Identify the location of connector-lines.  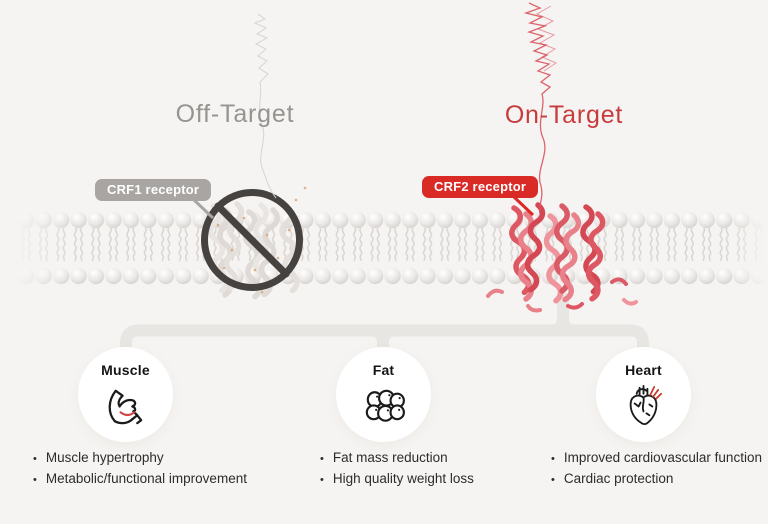
(384, 322).